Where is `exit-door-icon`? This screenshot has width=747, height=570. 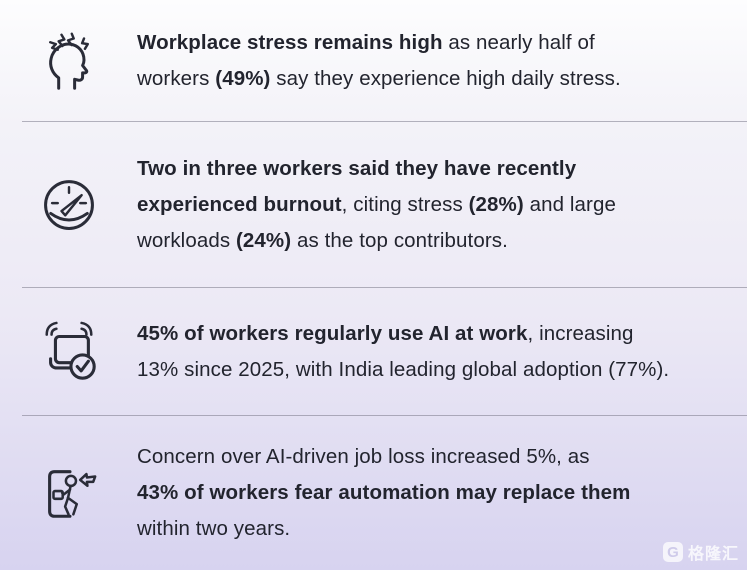 exit-door-icon is located at coordinates (71, 494).